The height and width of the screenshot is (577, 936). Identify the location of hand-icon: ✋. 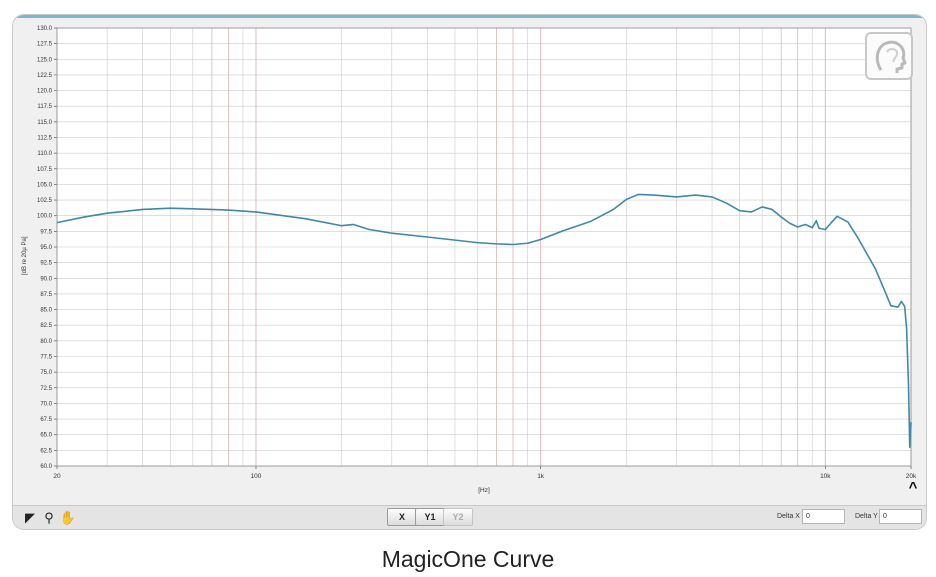
(68, 517).